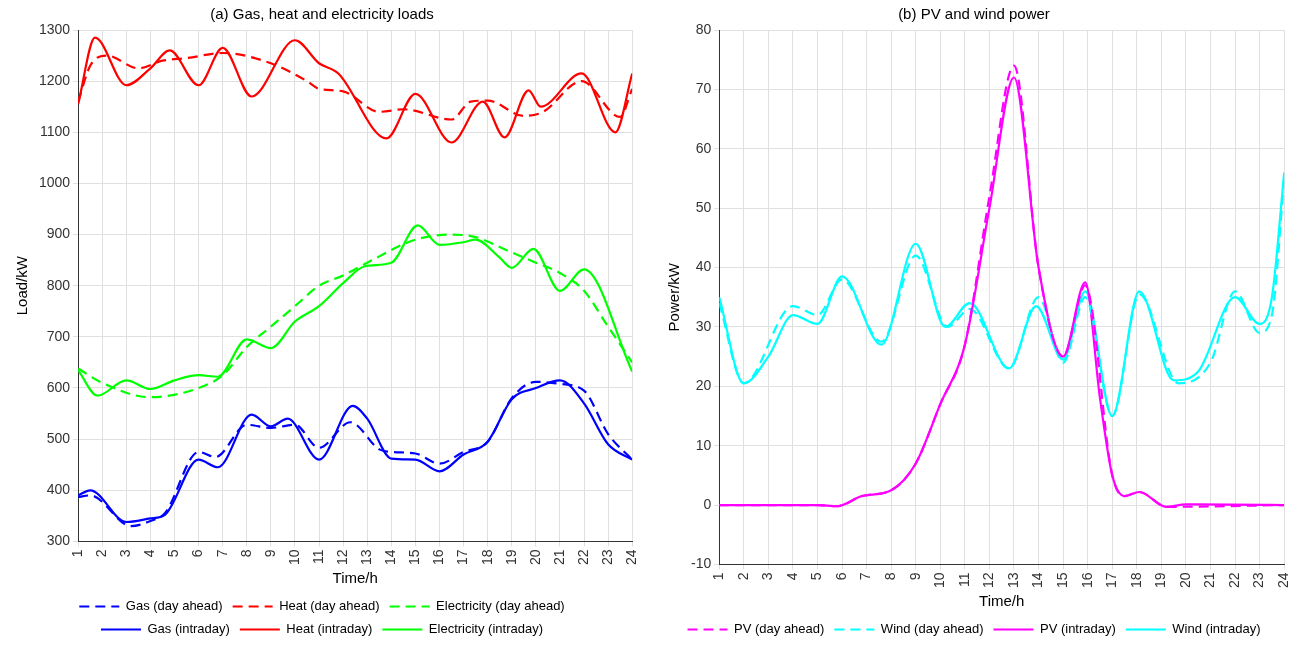  Describe the element at coordinates (779, 629) in the screenshot. I see `legend-label: PV (day ahead)` at that location.